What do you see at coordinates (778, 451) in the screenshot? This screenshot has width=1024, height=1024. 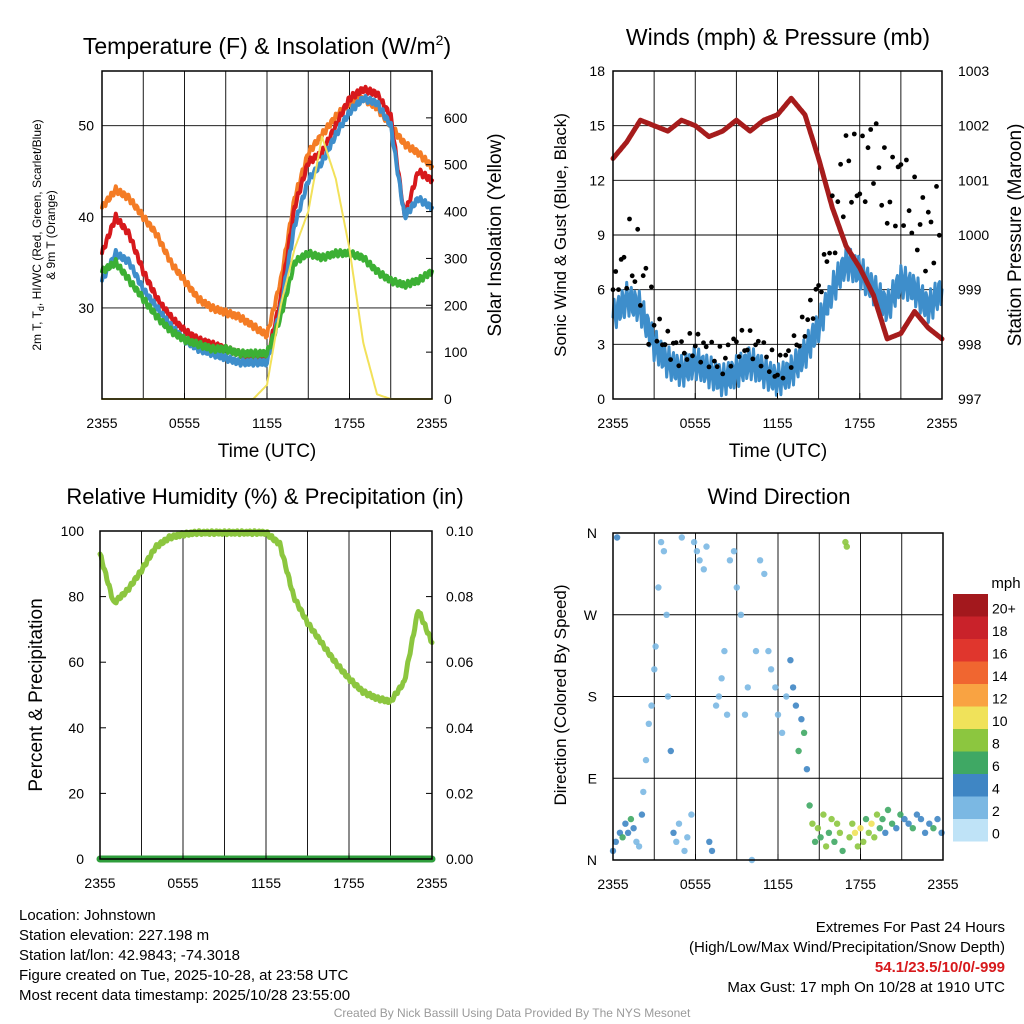 I see `wind-xlabel: Time (UTC)` at bounding box center [778, 451].